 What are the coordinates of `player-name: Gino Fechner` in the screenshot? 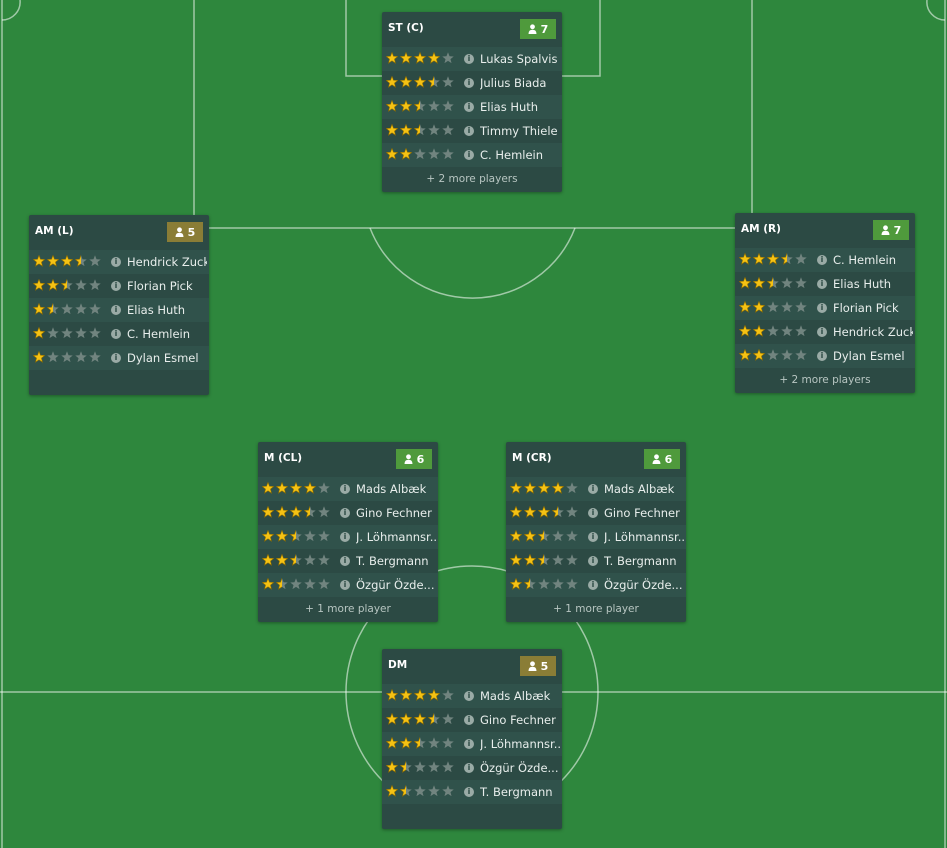 It's located at (642, 513).